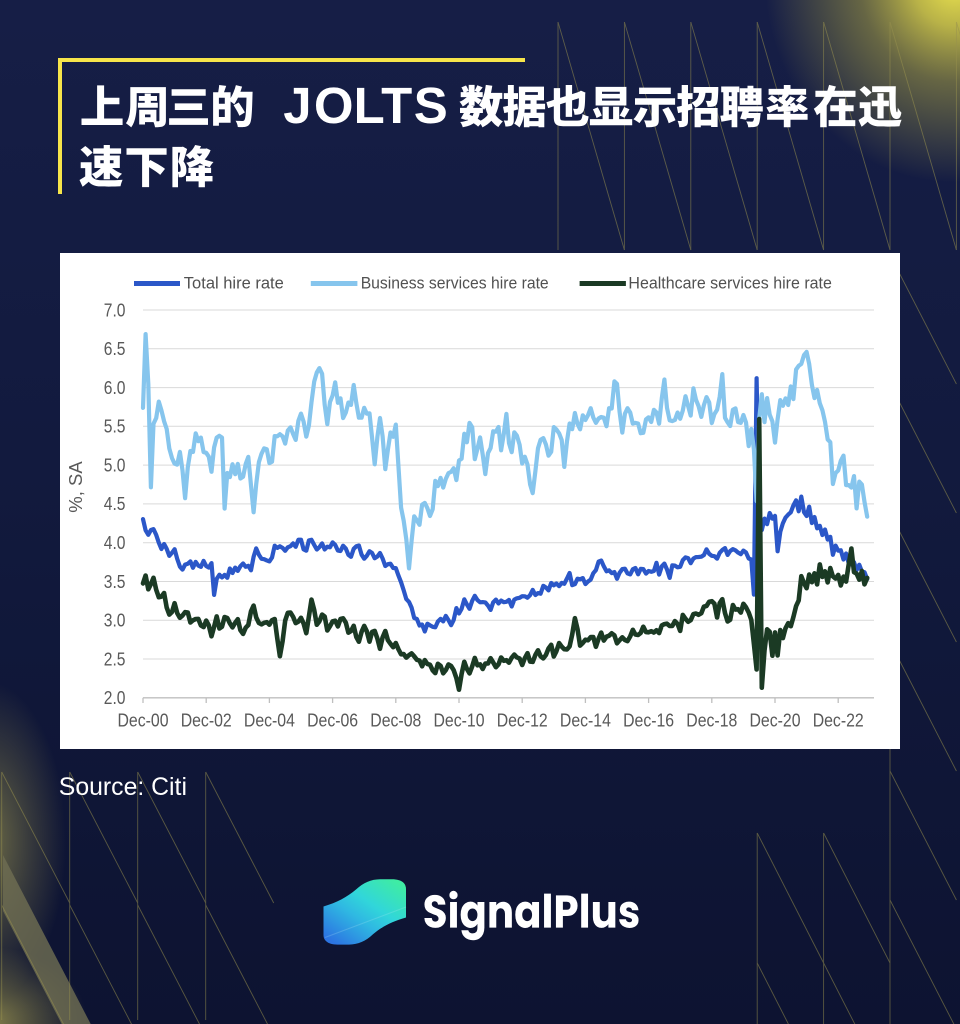 The height and width of the screenshot is (1024, 960). I want to click on svg-text: 2.5, so click(115, 659).